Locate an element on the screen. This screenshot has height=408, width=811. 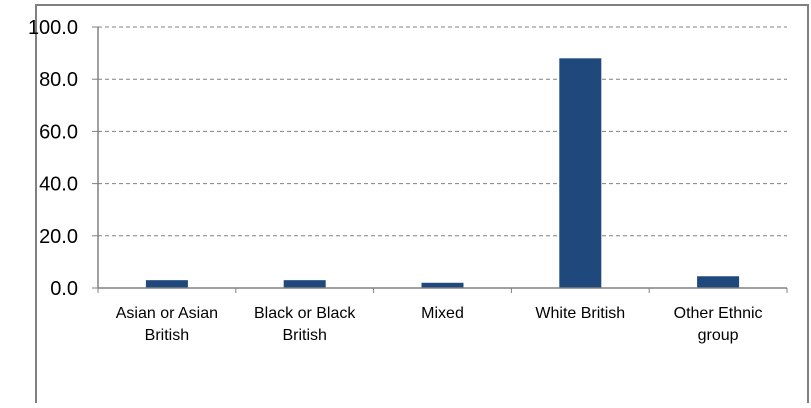
y-tick-label: 40.0 is located at coordinates (58, 185).